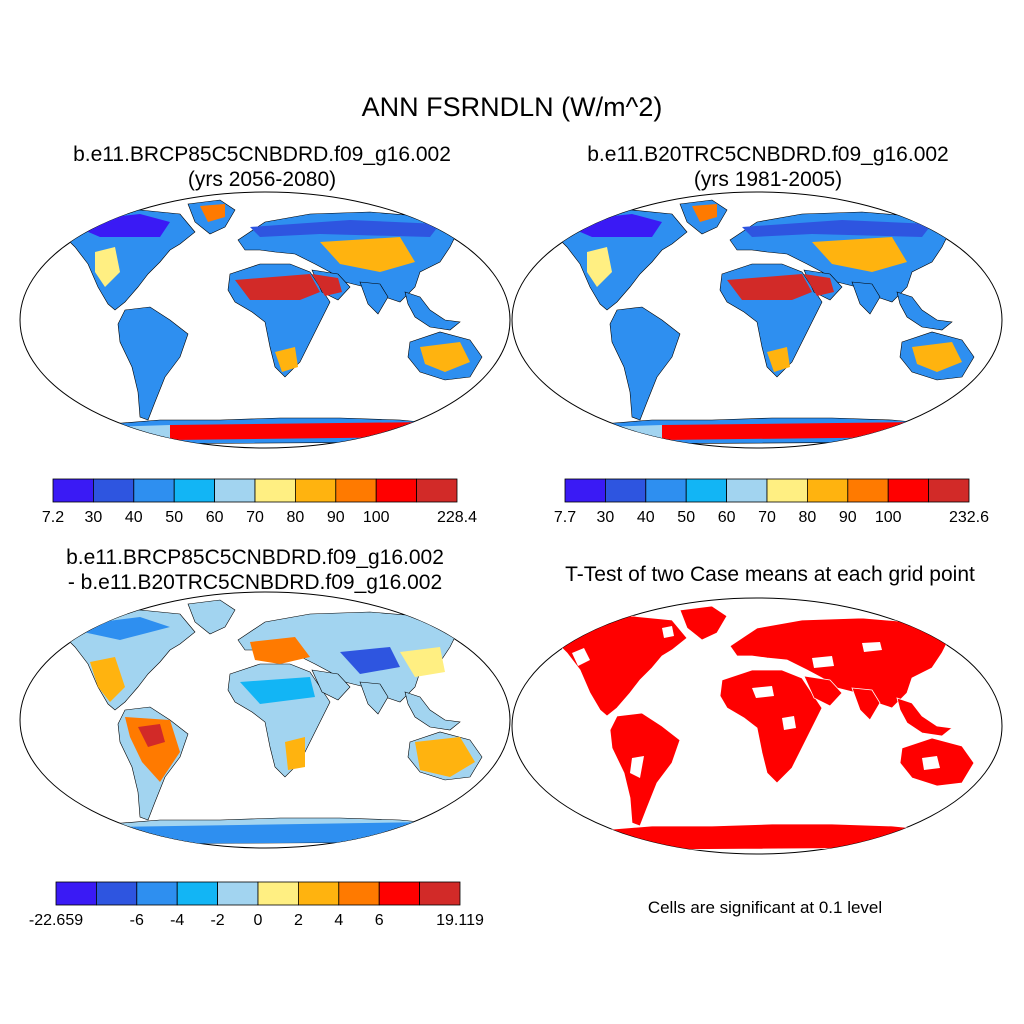 This screenshot has width=1024, height=1024. I want to click on panel-2-colorbar: 7.7 30 40 50 60 70 80 90 100 232.6, so click(771, 502).